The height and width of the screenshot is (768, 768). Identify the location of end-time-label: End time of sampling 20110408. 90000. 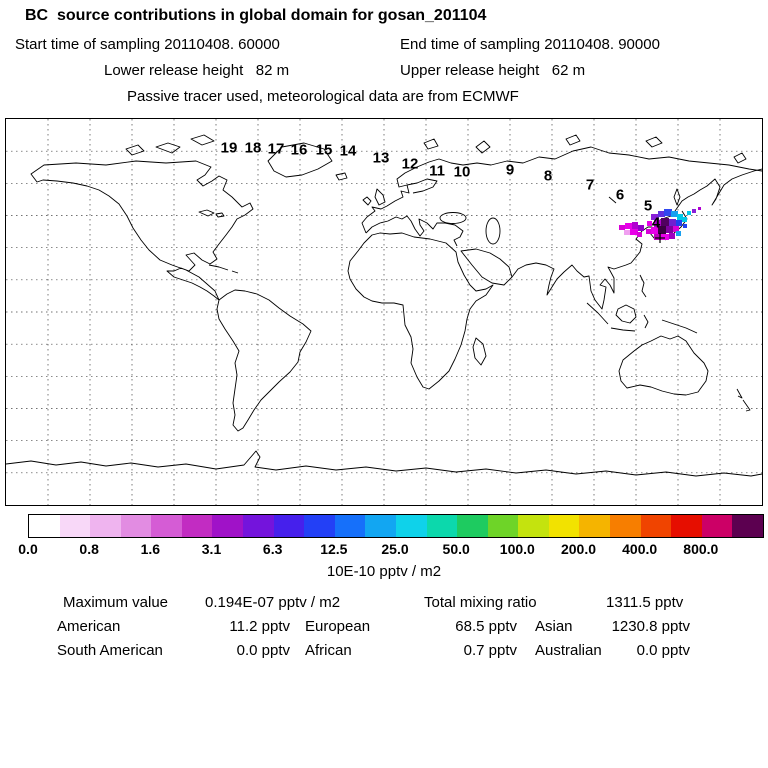
(530, 44).